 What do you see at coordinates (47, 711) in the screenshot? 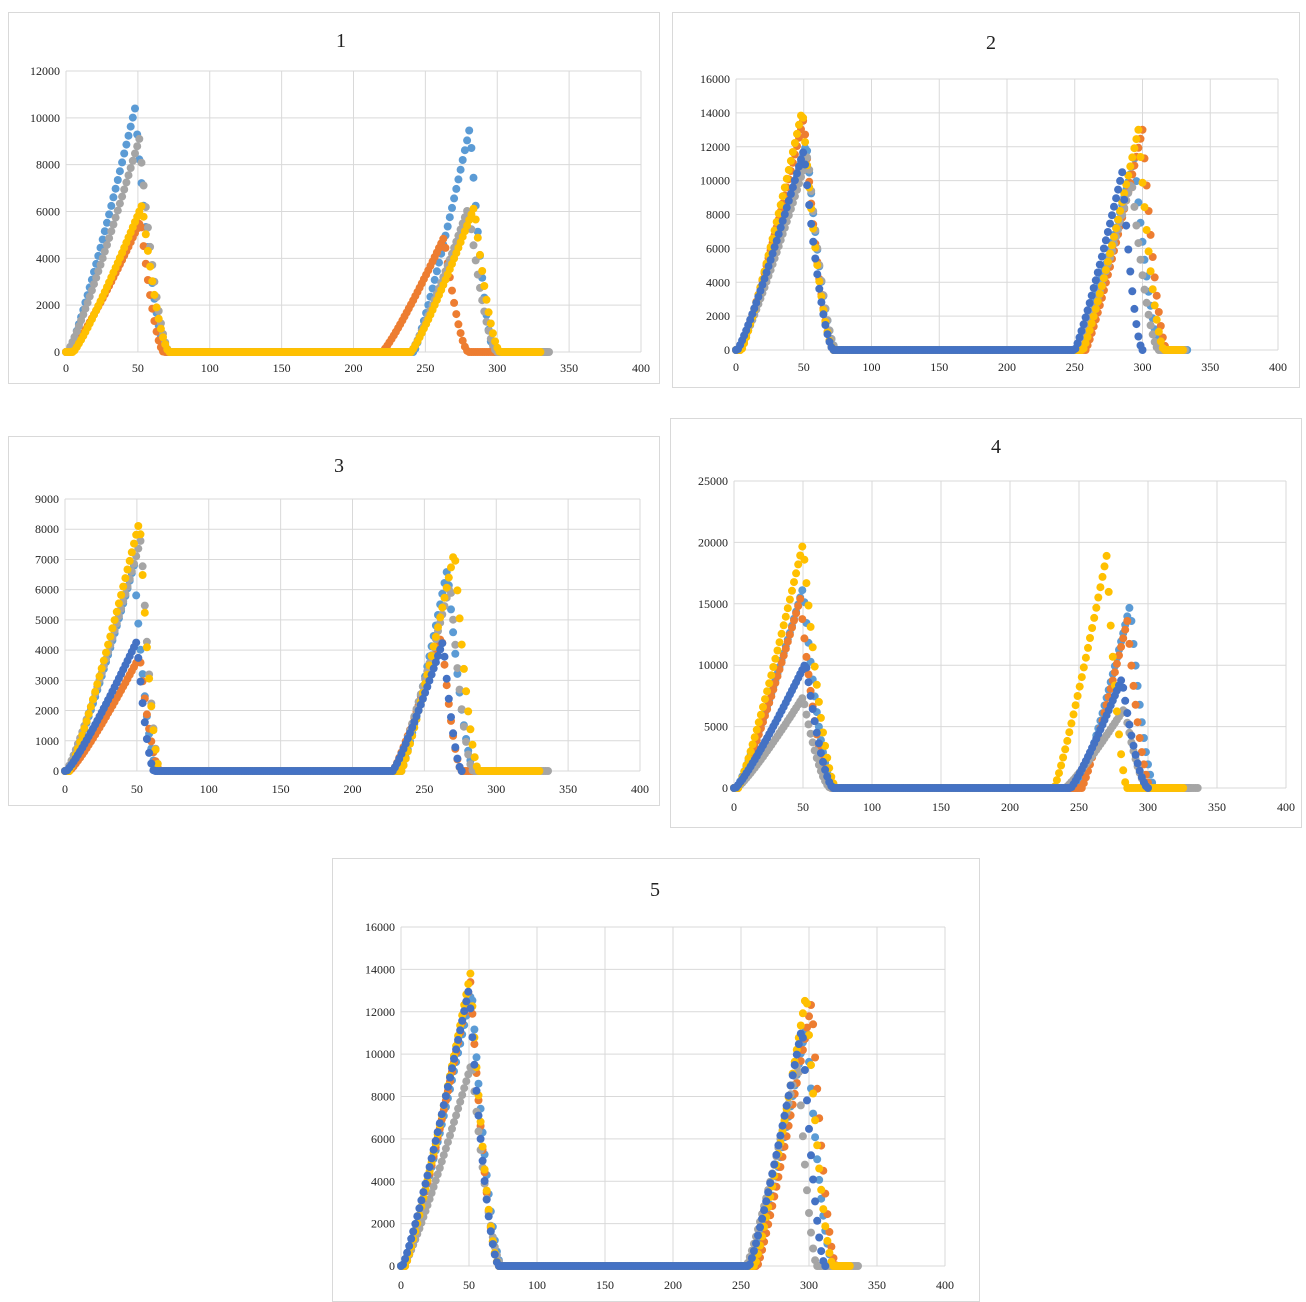
I see `y-tick-label: 2000` at bounding box center [47, 711].